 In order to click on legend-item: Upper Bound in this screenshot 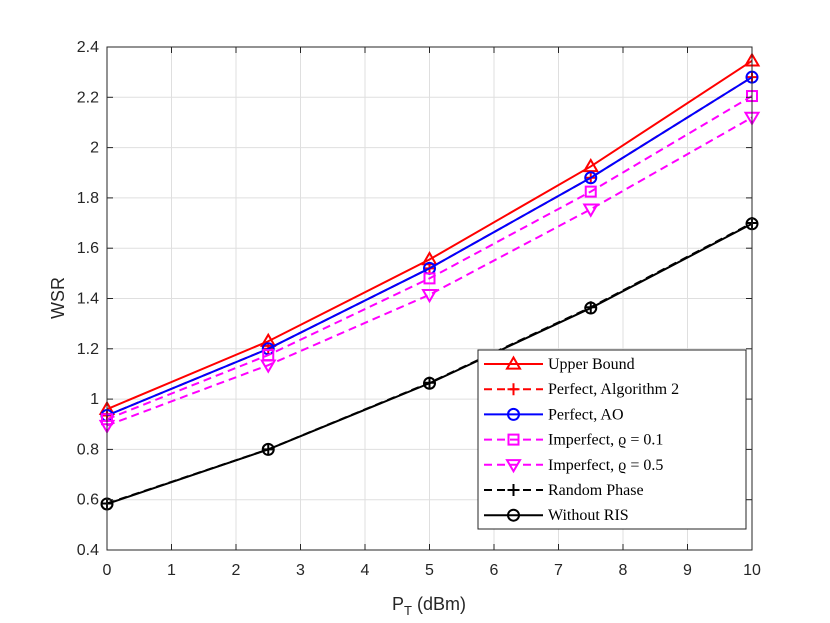, I will do `click(559, 364)`.